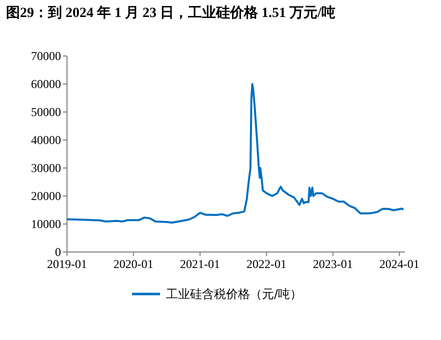 Image resolution: width=441 pixels, height=340 pixels. I want to click on y-tick-label: 0, so click(58, 252).